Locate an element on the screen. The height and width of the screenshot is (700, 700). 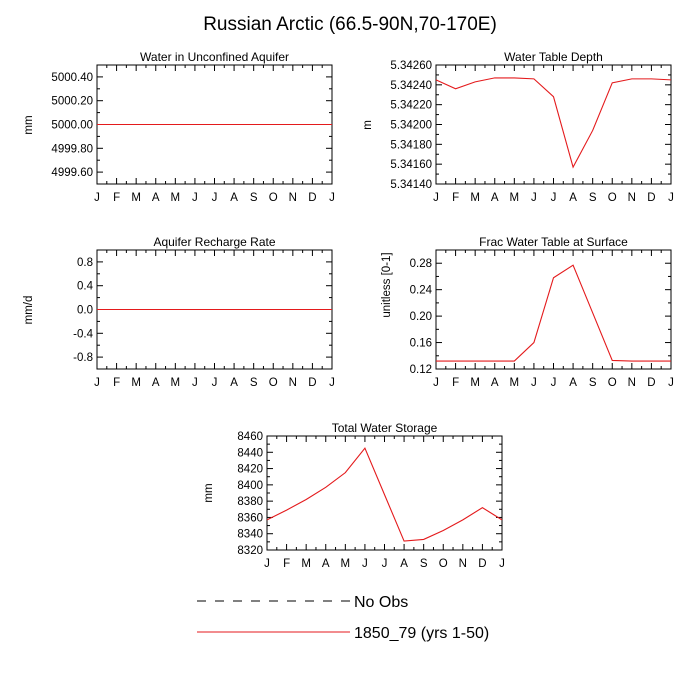
panel-title: Water in Unconfined Aquifer is located at coordinates (214, 57).